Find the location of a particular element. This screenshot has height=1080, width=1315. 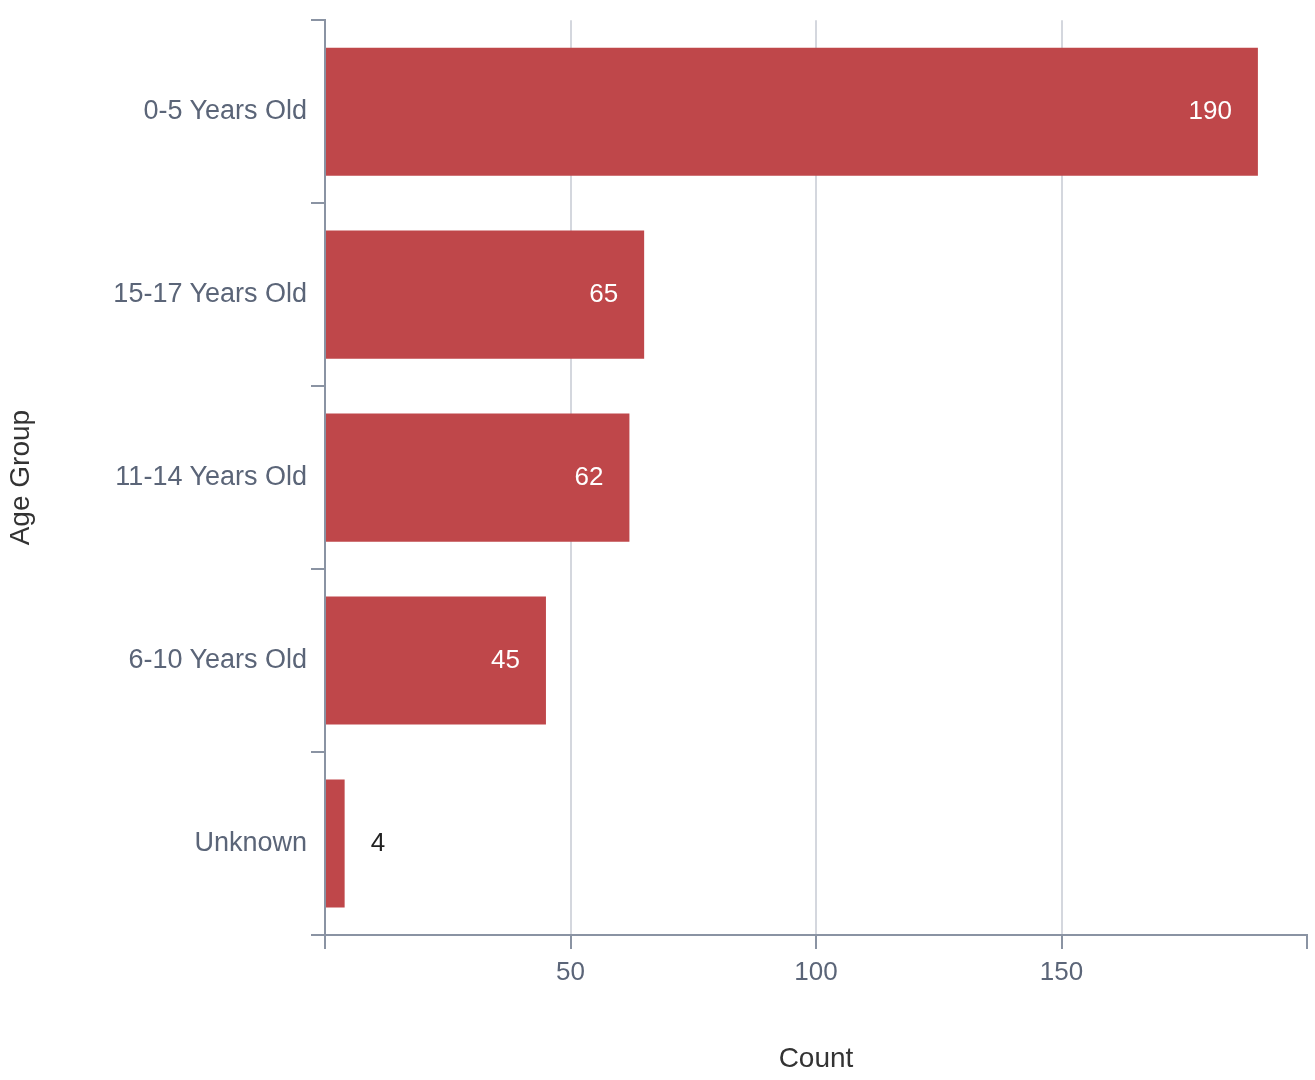

x-axis-title: Count is located at coordinates (816, 1057).